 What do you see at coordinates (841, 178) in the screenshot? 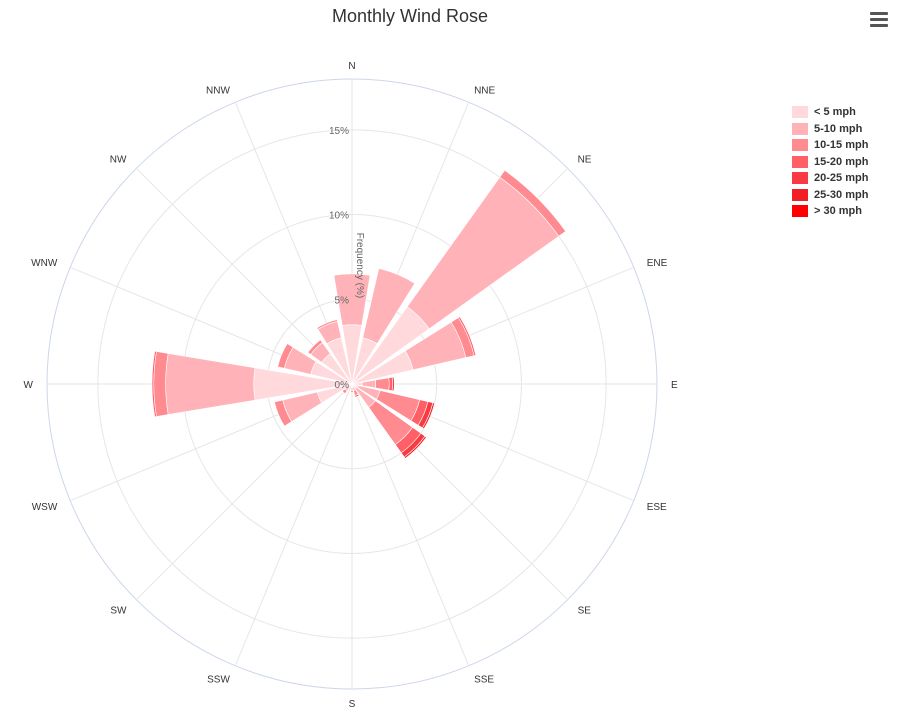
I see `legend-label: 20-25 mph` at bounding box center [841, 178].